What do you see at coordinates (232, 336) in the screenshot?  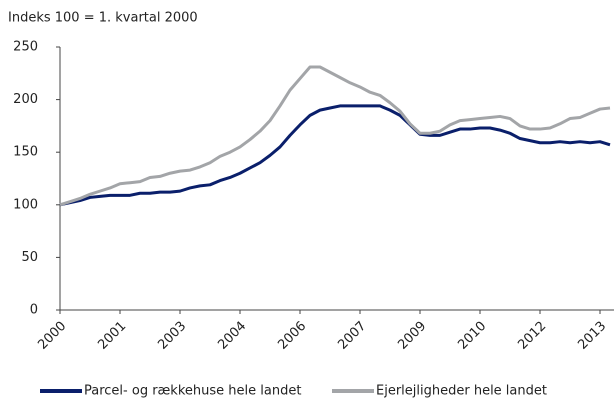 I see `x-tick-label: 2004` at bounding box center [232, 336].